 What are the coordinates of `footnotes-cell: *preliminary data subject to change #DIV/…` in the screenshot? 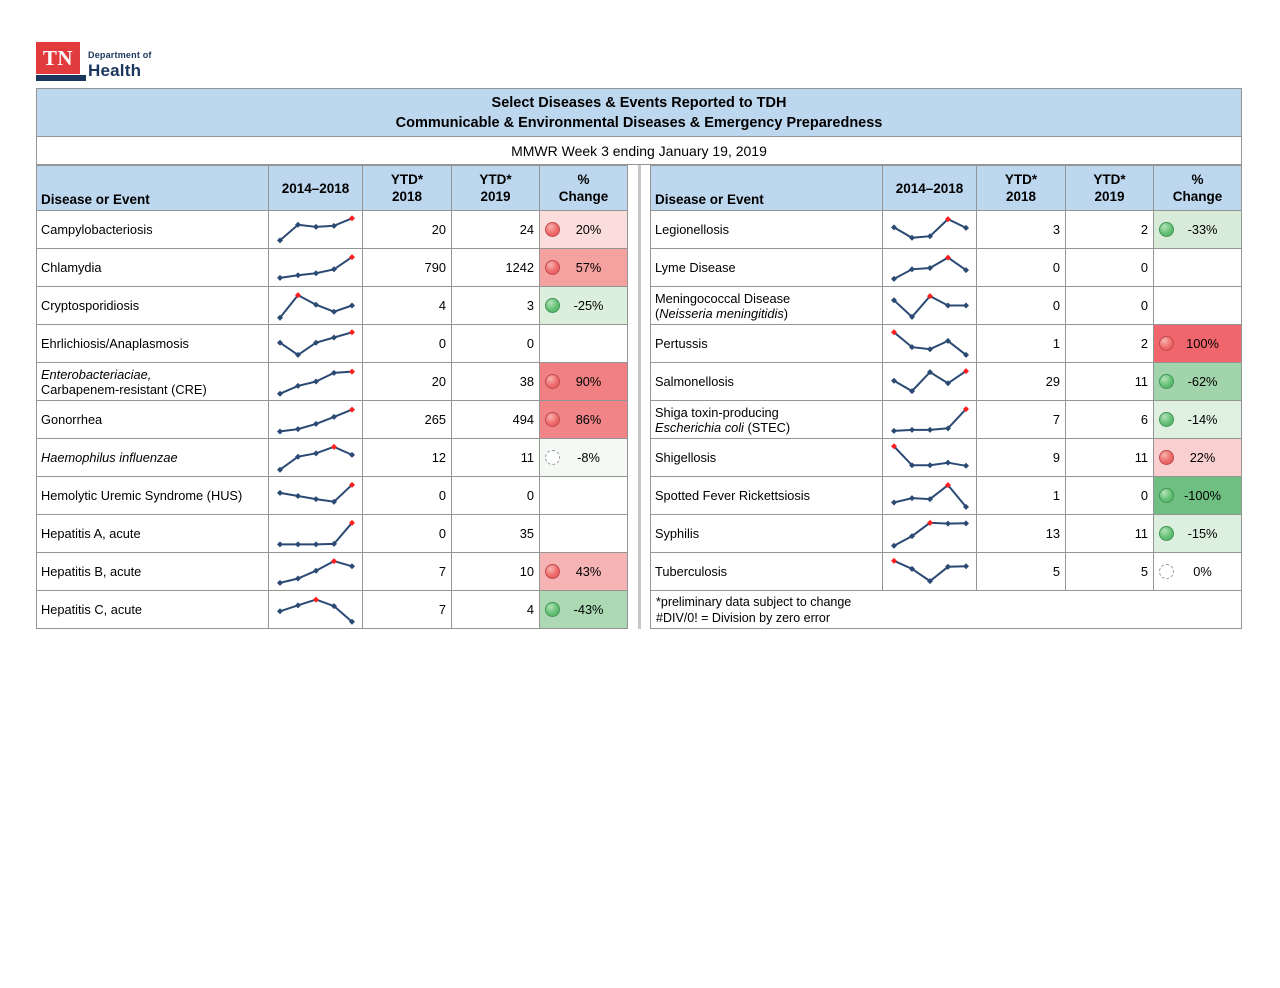 It's located at (946, 610).